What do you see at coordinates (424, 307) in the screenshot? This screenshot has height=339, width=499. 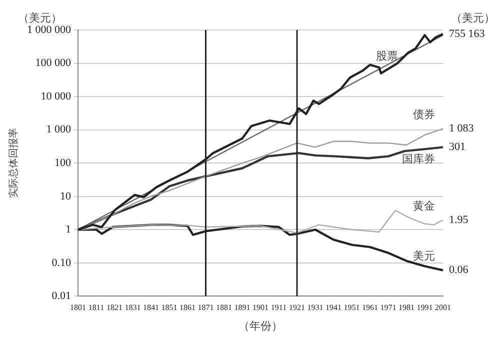 I see `x-tick-label: 1991` at bounding box center [424, 307].